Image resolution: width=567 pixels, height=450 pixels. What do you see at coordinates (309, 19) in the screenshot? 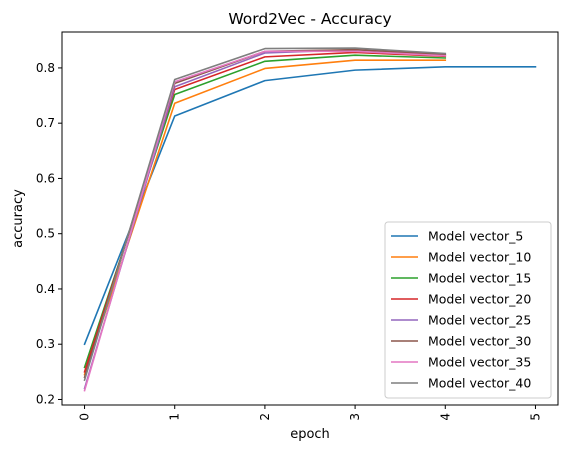
I see `chart-title: Word2Vec - Accuracy` at bounding box center [309, 19].